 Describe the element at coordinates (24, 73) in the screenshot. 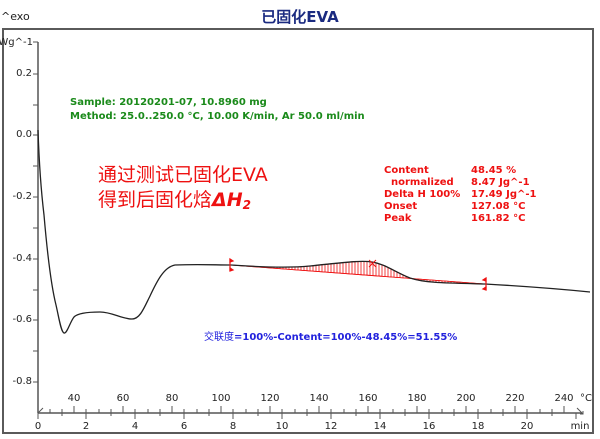

I see `y-tick-label: 0.2` at that location.